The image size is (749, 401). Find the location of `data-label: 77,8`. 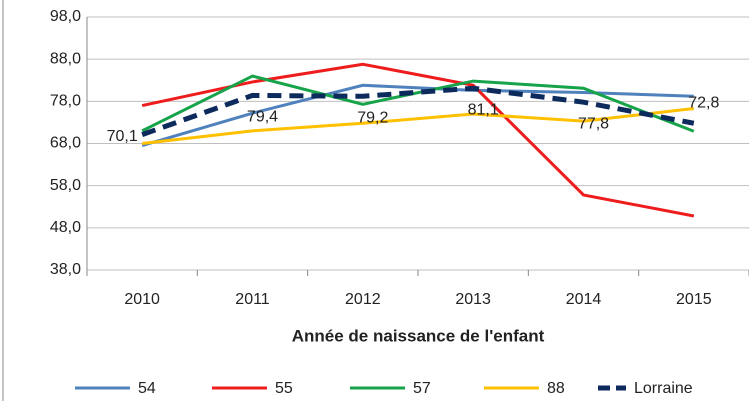

data-label: 77,8 is located at coordinates (593, 123).